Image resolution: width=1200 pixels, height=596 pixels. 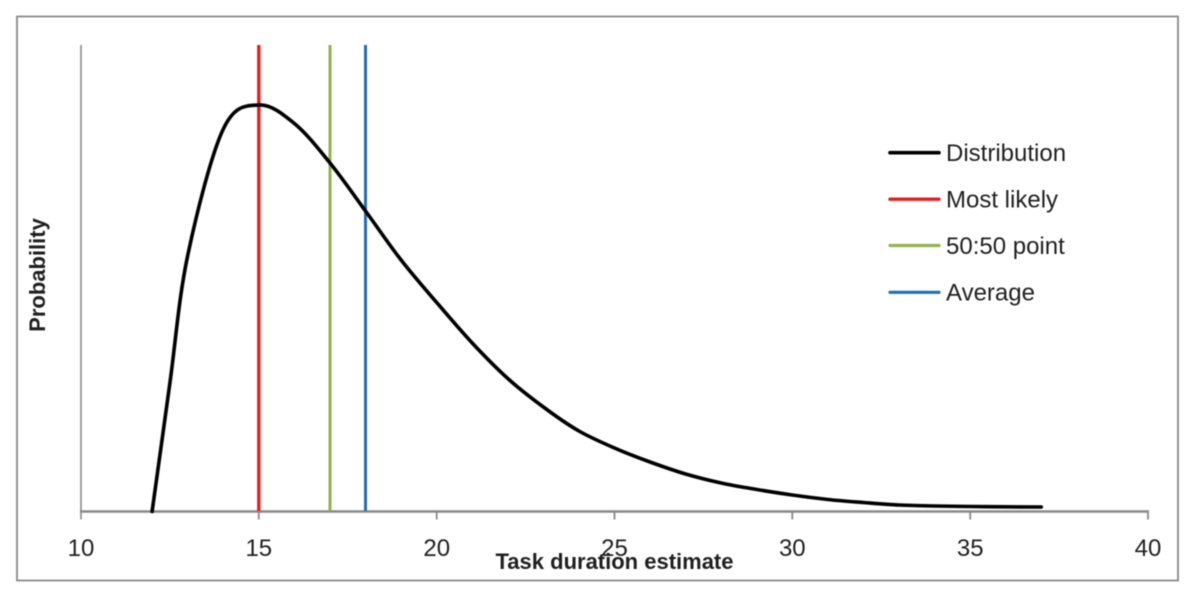 I want to click on svg-text: 35, so click(x=970, y=548).